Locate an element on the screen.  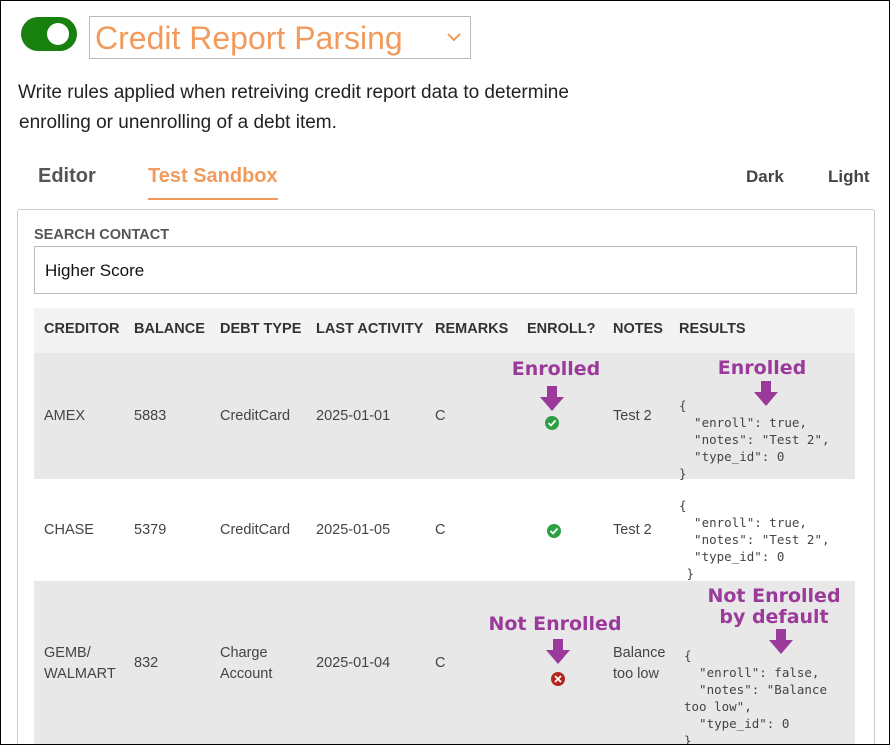
column-header: BALANCE is located at coordinates (169, 329).